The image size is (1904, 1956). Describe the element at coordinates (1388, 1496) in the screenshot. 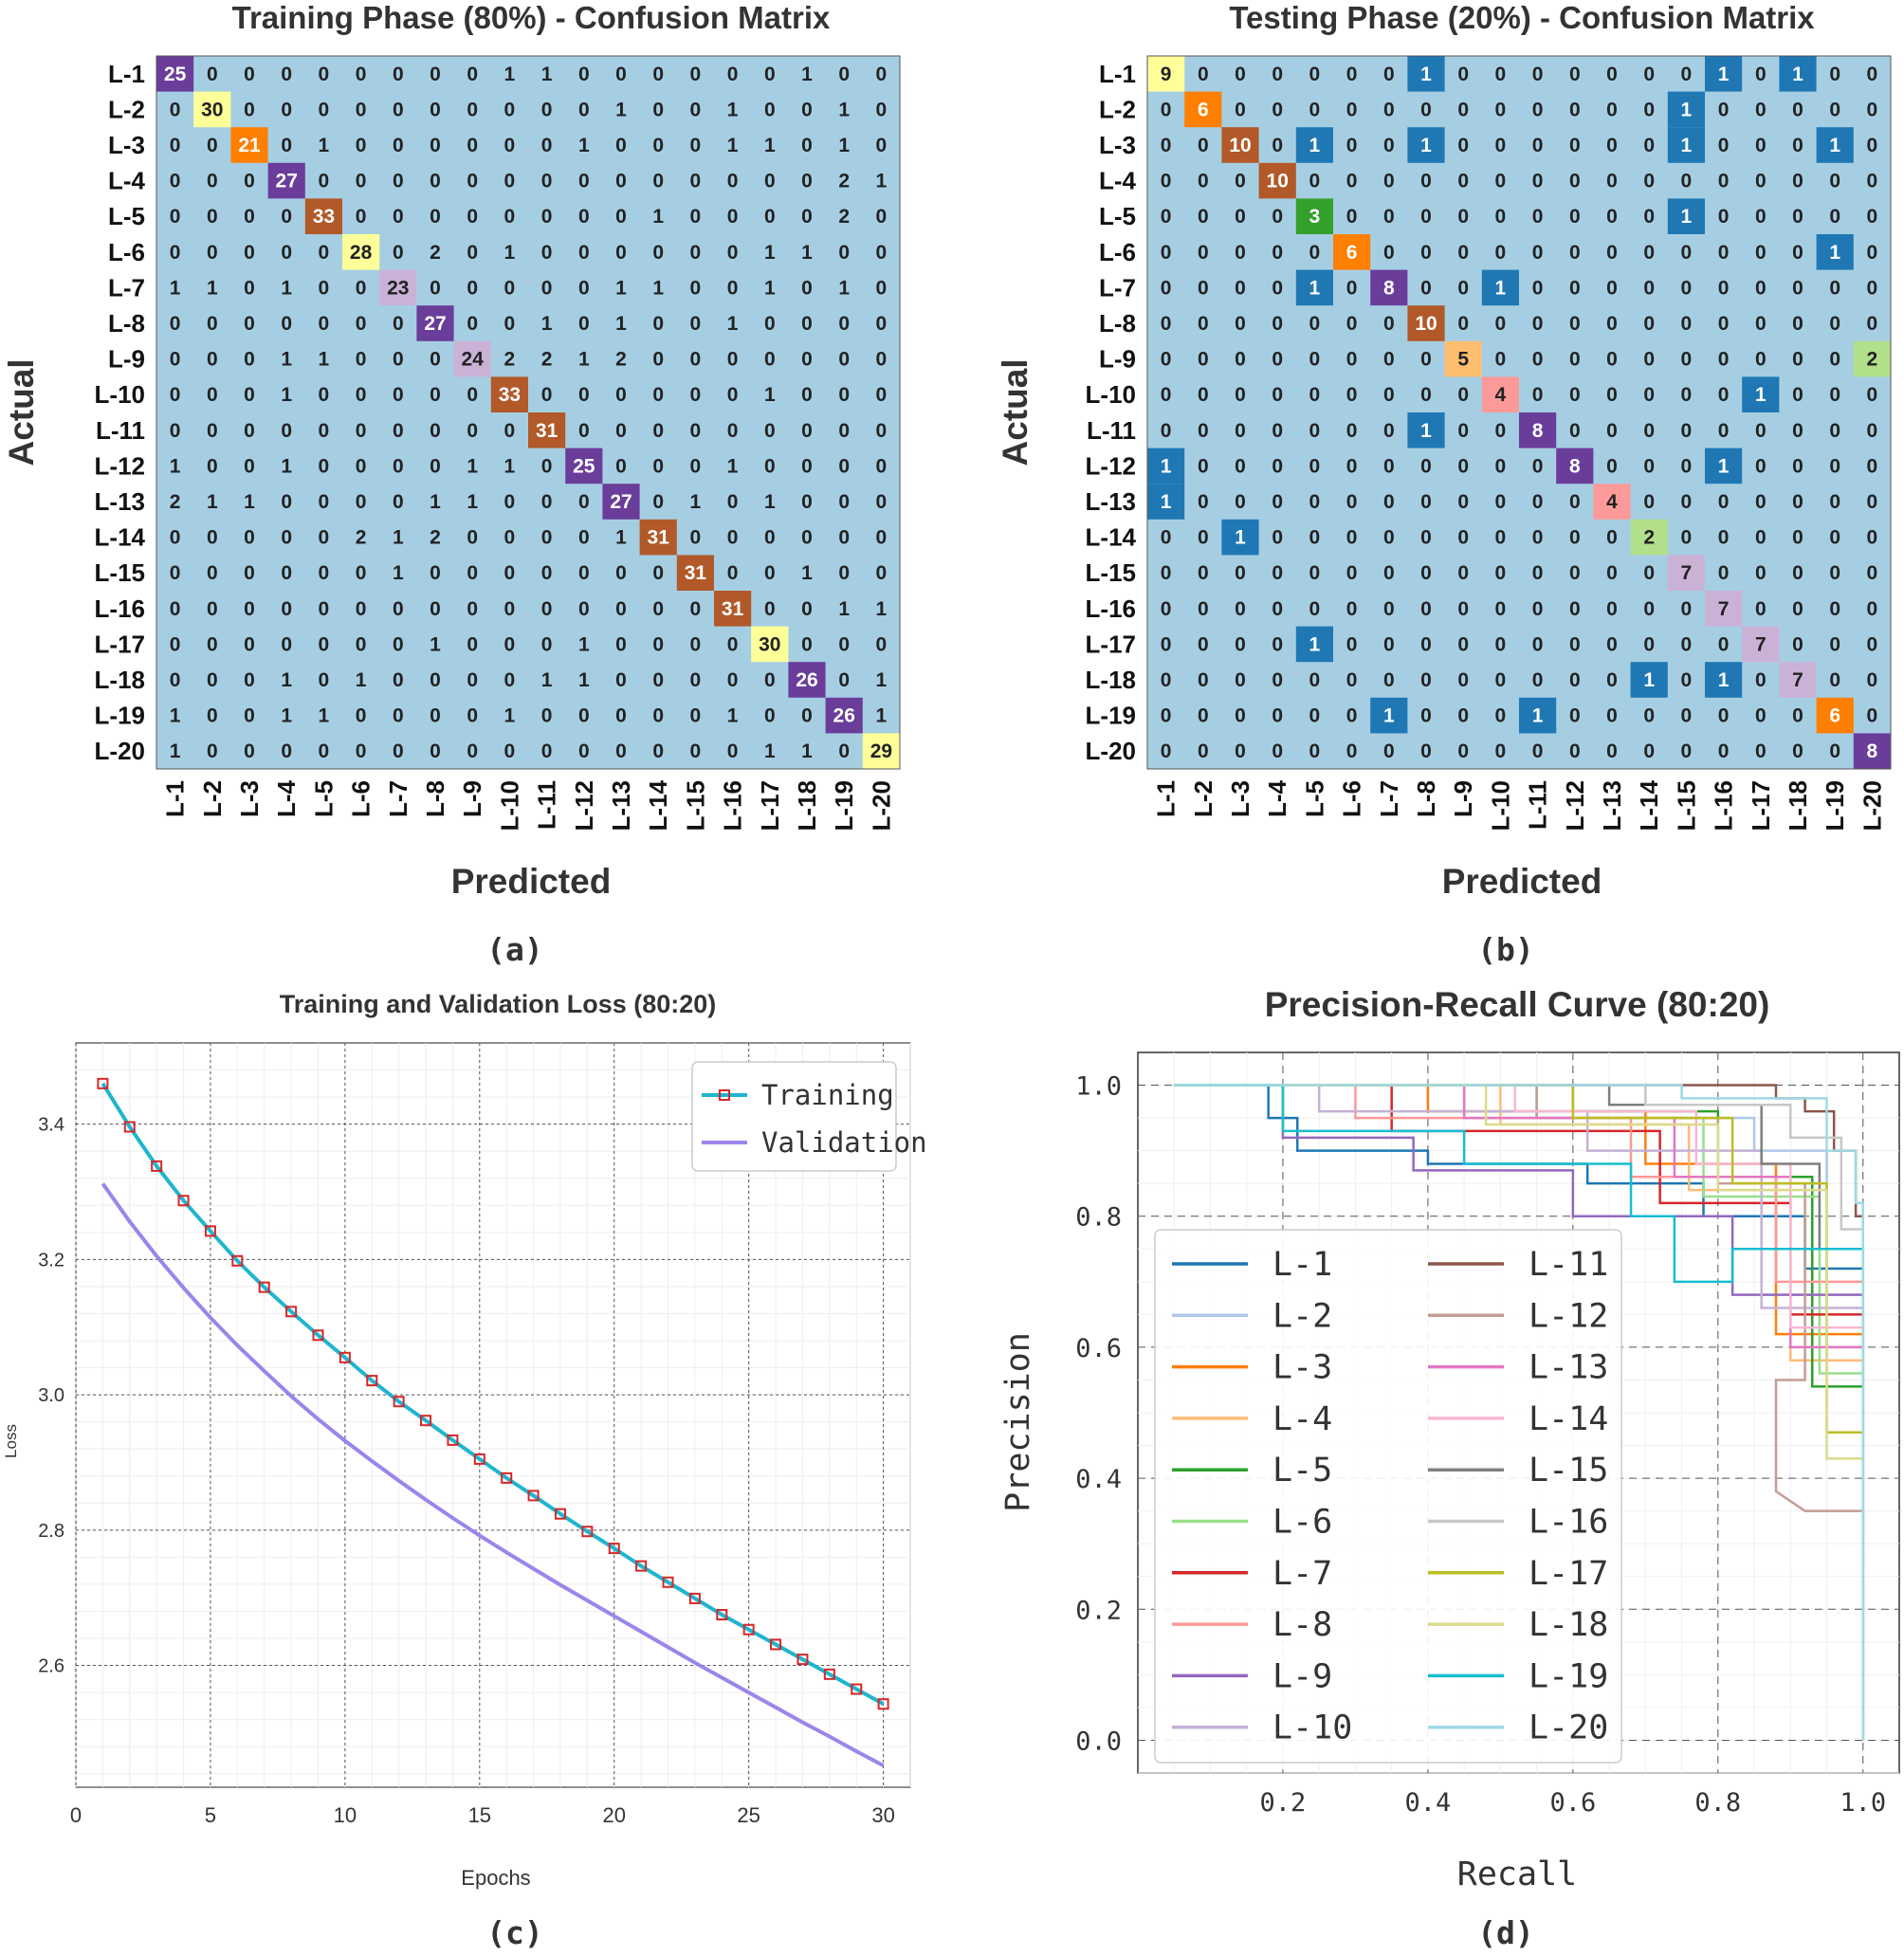

I see `legend-box` at that location.